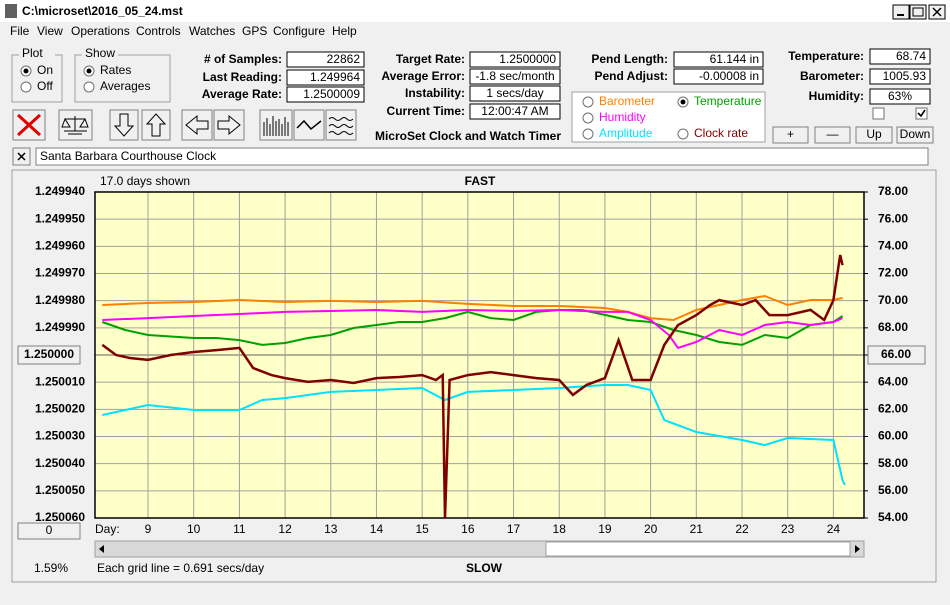 The height and width of the screenshot is (605, 950). Describe the element at coordinates (254, 31) in the screenshot. I see `menu-item: GPS` at that location.